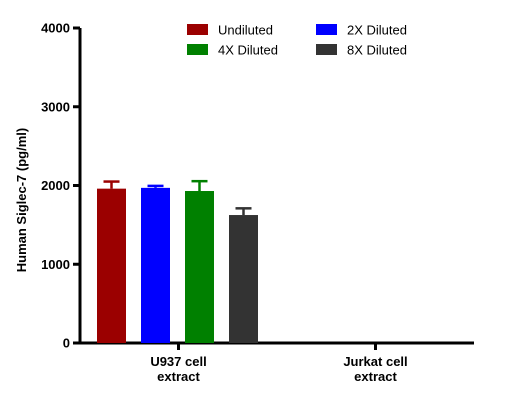 This screenshot has height=415, width=520. Describe the element at coordinates (55, 106) in the screenshot. I see `y-tick-label: 3000` at that location.